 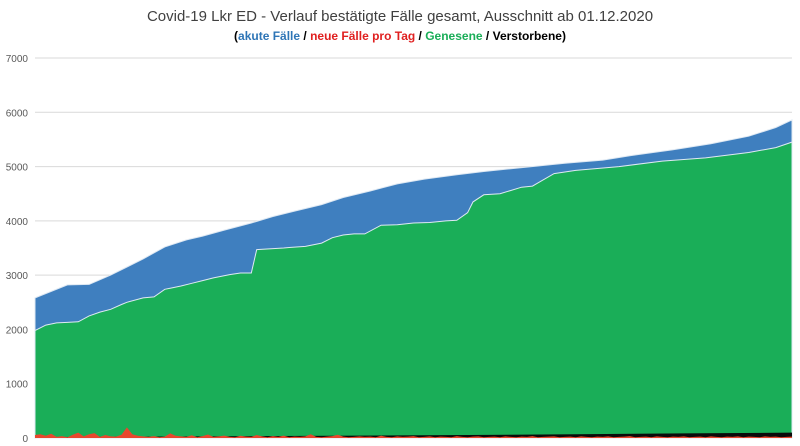 I want to click on subtitle-segment-0: (, so click(x=236, y=36).